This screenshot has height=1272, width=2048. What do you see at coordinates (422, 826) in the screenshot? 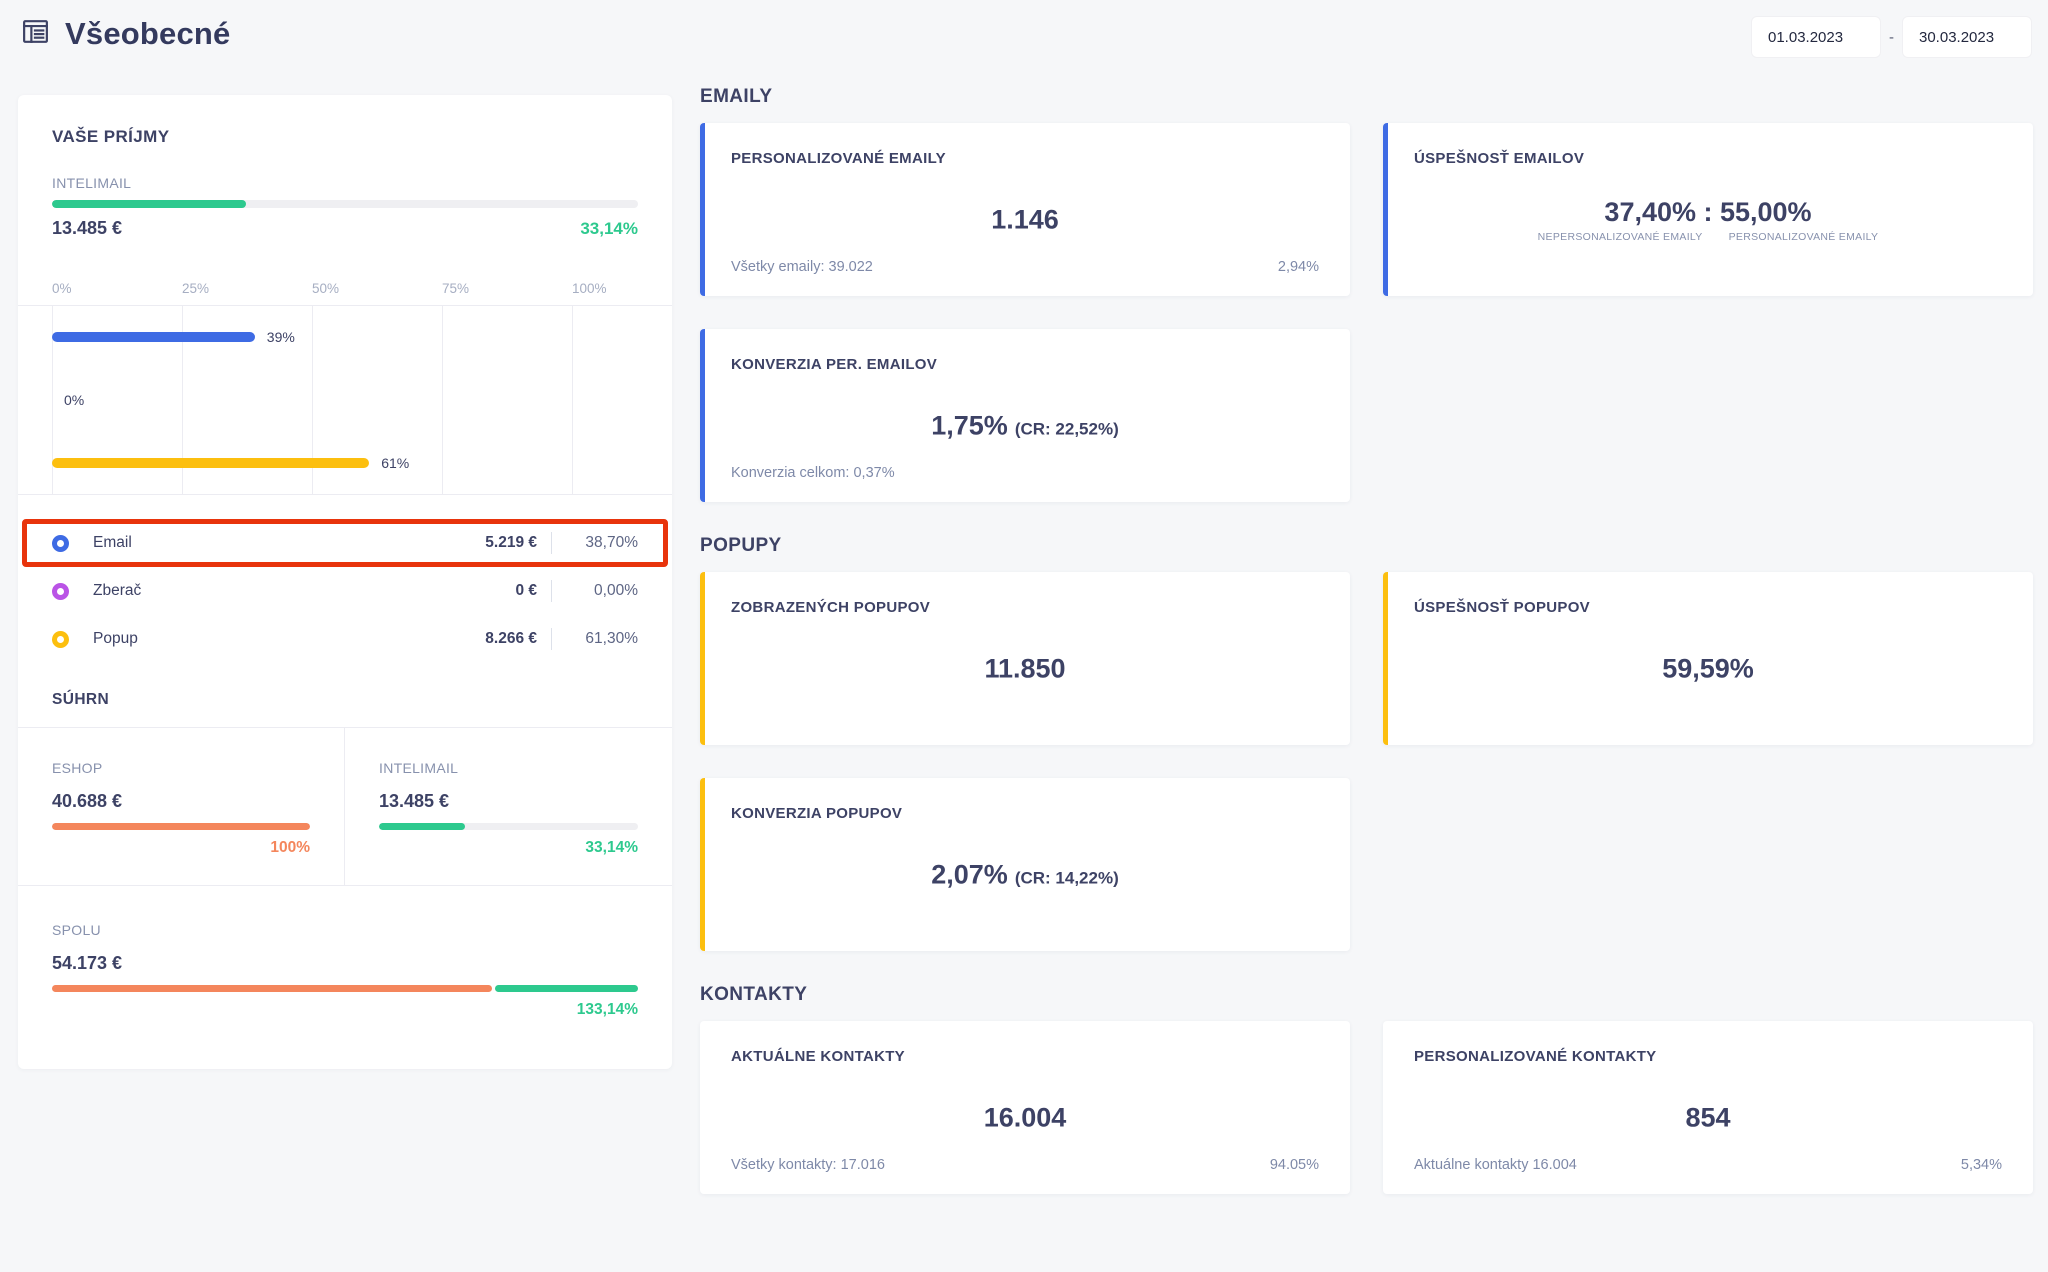
I see `summary-intelimail-fill` at bounding box center [422, 826].